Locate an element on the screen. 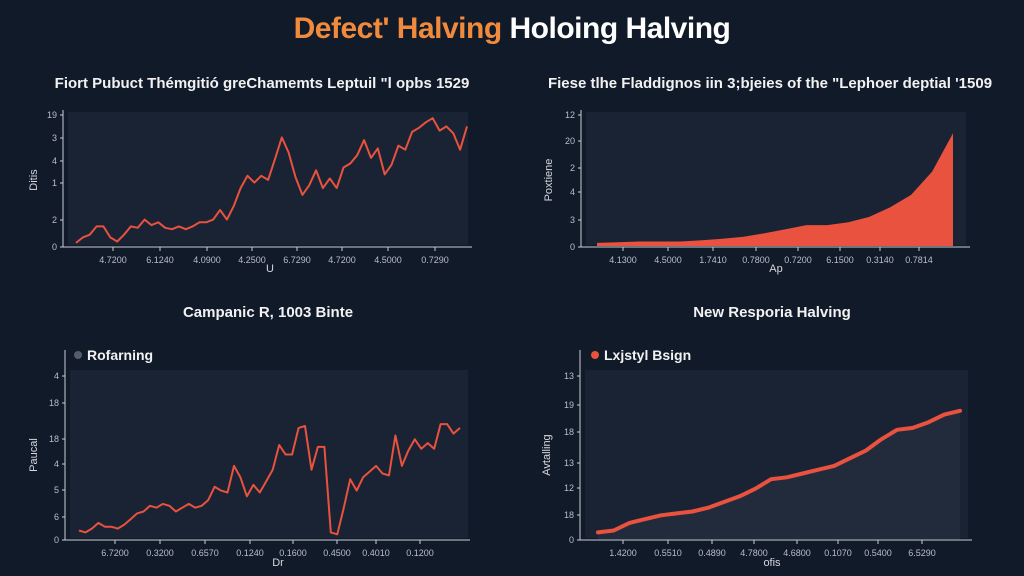 The height and width of the screenshot is (576, 1024). chart-4-title: New Resporia Halving is located at coordinates (772, 312).